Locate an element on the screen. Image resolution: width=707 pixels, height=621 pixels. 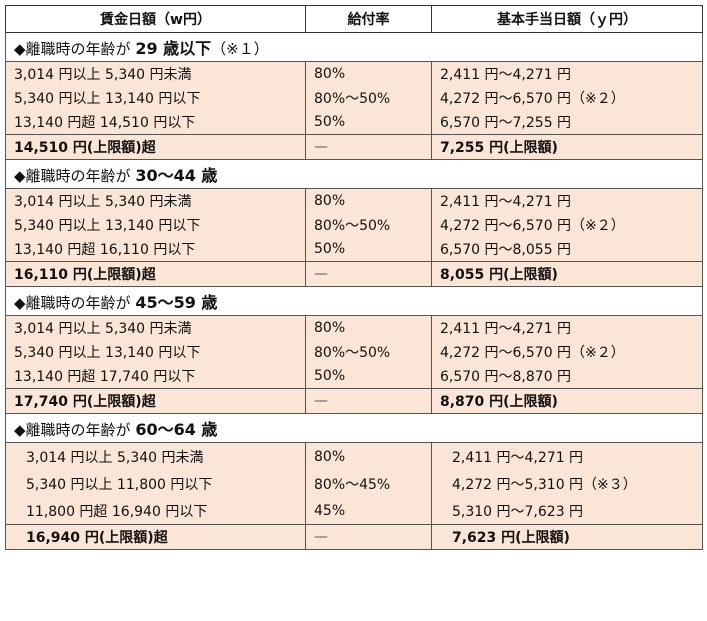
rate-cell: 45% is located at coordinates (368, 511).